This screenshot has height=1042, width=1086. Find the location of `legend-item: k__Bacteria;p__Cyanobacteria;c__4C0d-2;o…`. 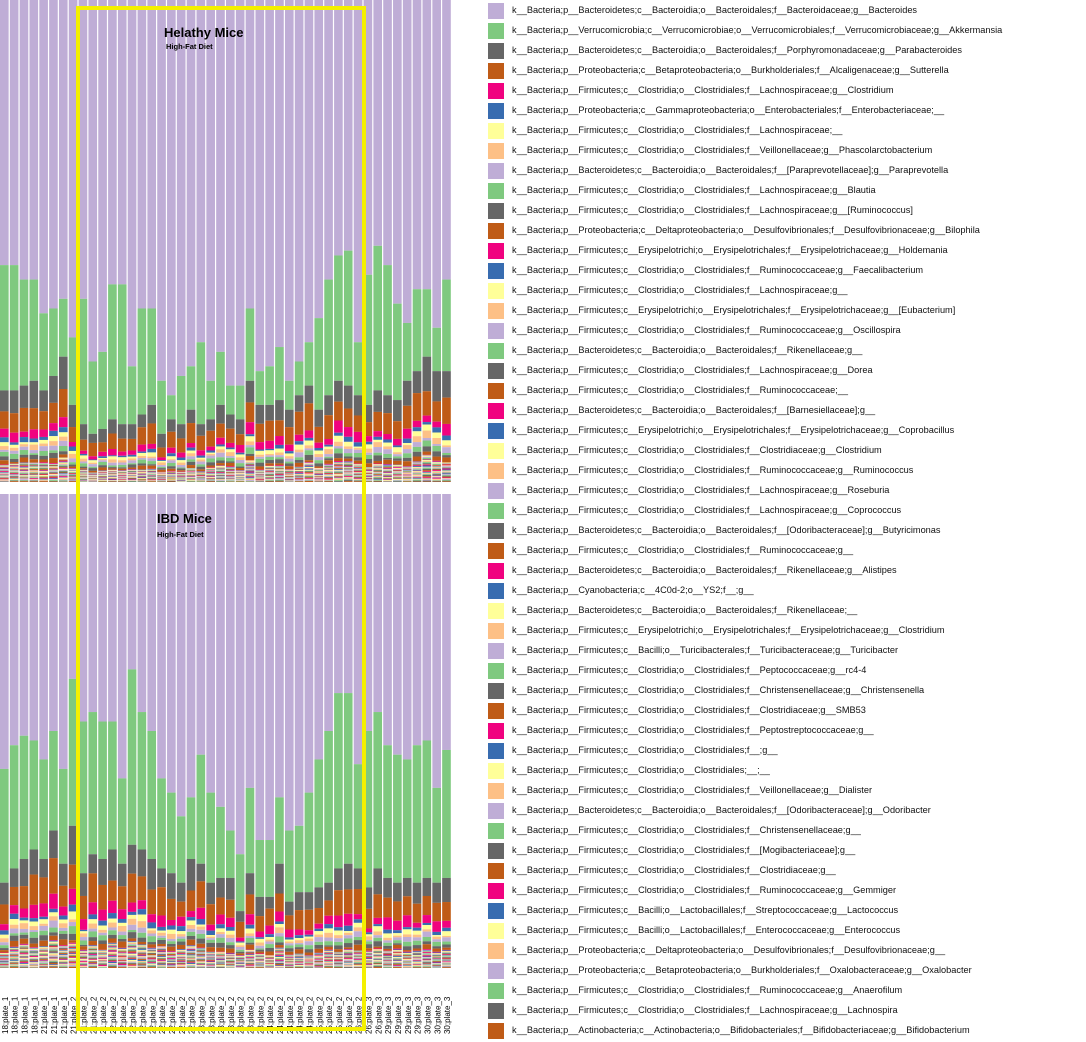

legend-item: k__Bacteria;p__Cyanobacteria;c__4C0d-2;o… is located at coordinates (784, 592).